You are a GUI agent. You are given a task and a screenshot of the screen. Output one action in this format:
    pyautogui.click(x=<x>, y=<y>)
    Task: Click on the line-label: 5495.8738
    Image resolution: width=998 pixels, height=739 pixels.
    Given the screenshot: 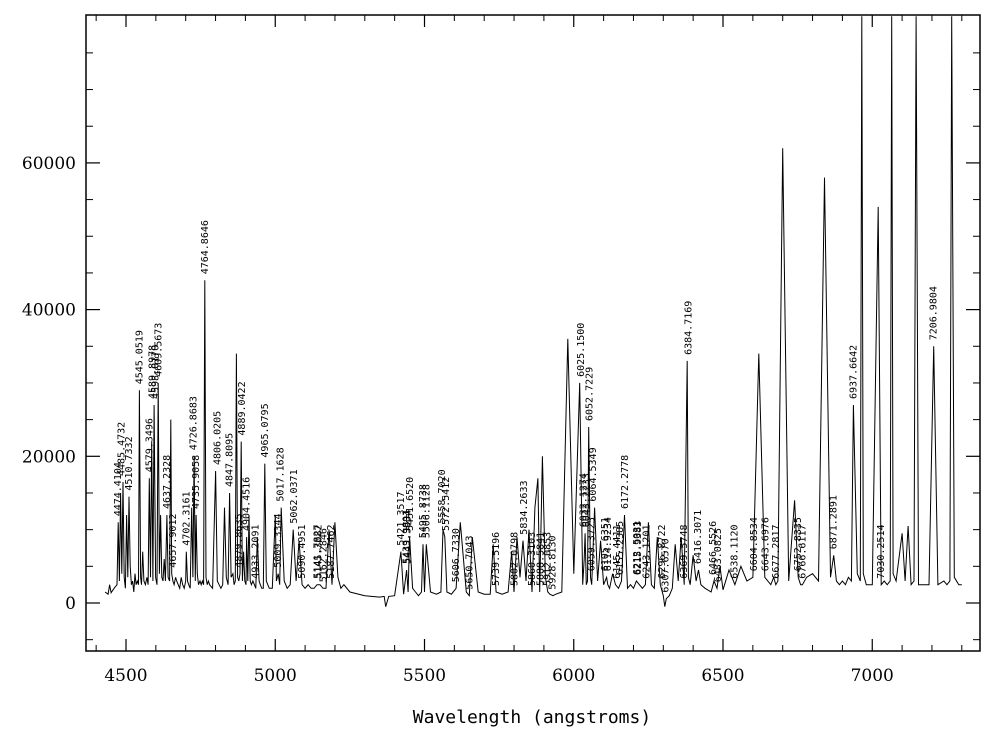 What is the action you would take?
    pyautogui.click(x=423, y=511)
    